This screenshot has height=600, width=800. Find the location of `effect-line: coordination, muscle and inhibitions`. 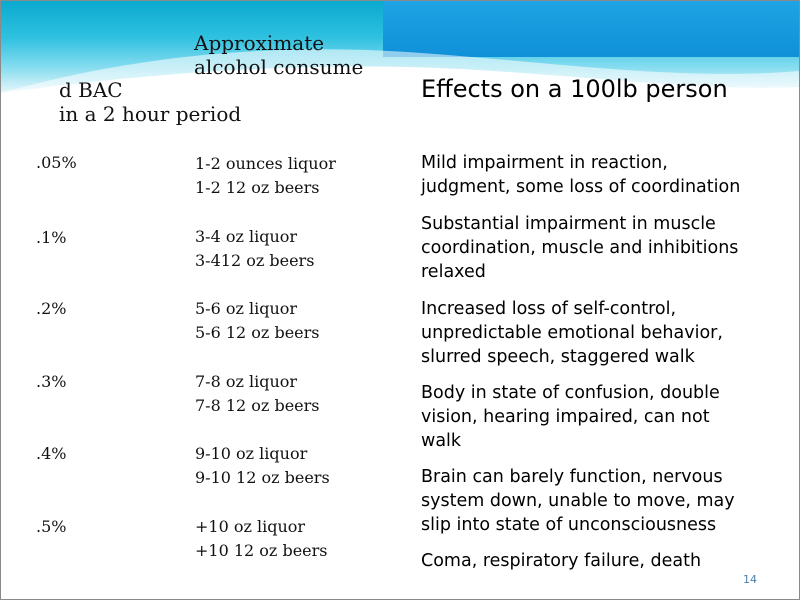

effect-line: coordination, muscle and inhibitions is located at coordinates (580, 248).